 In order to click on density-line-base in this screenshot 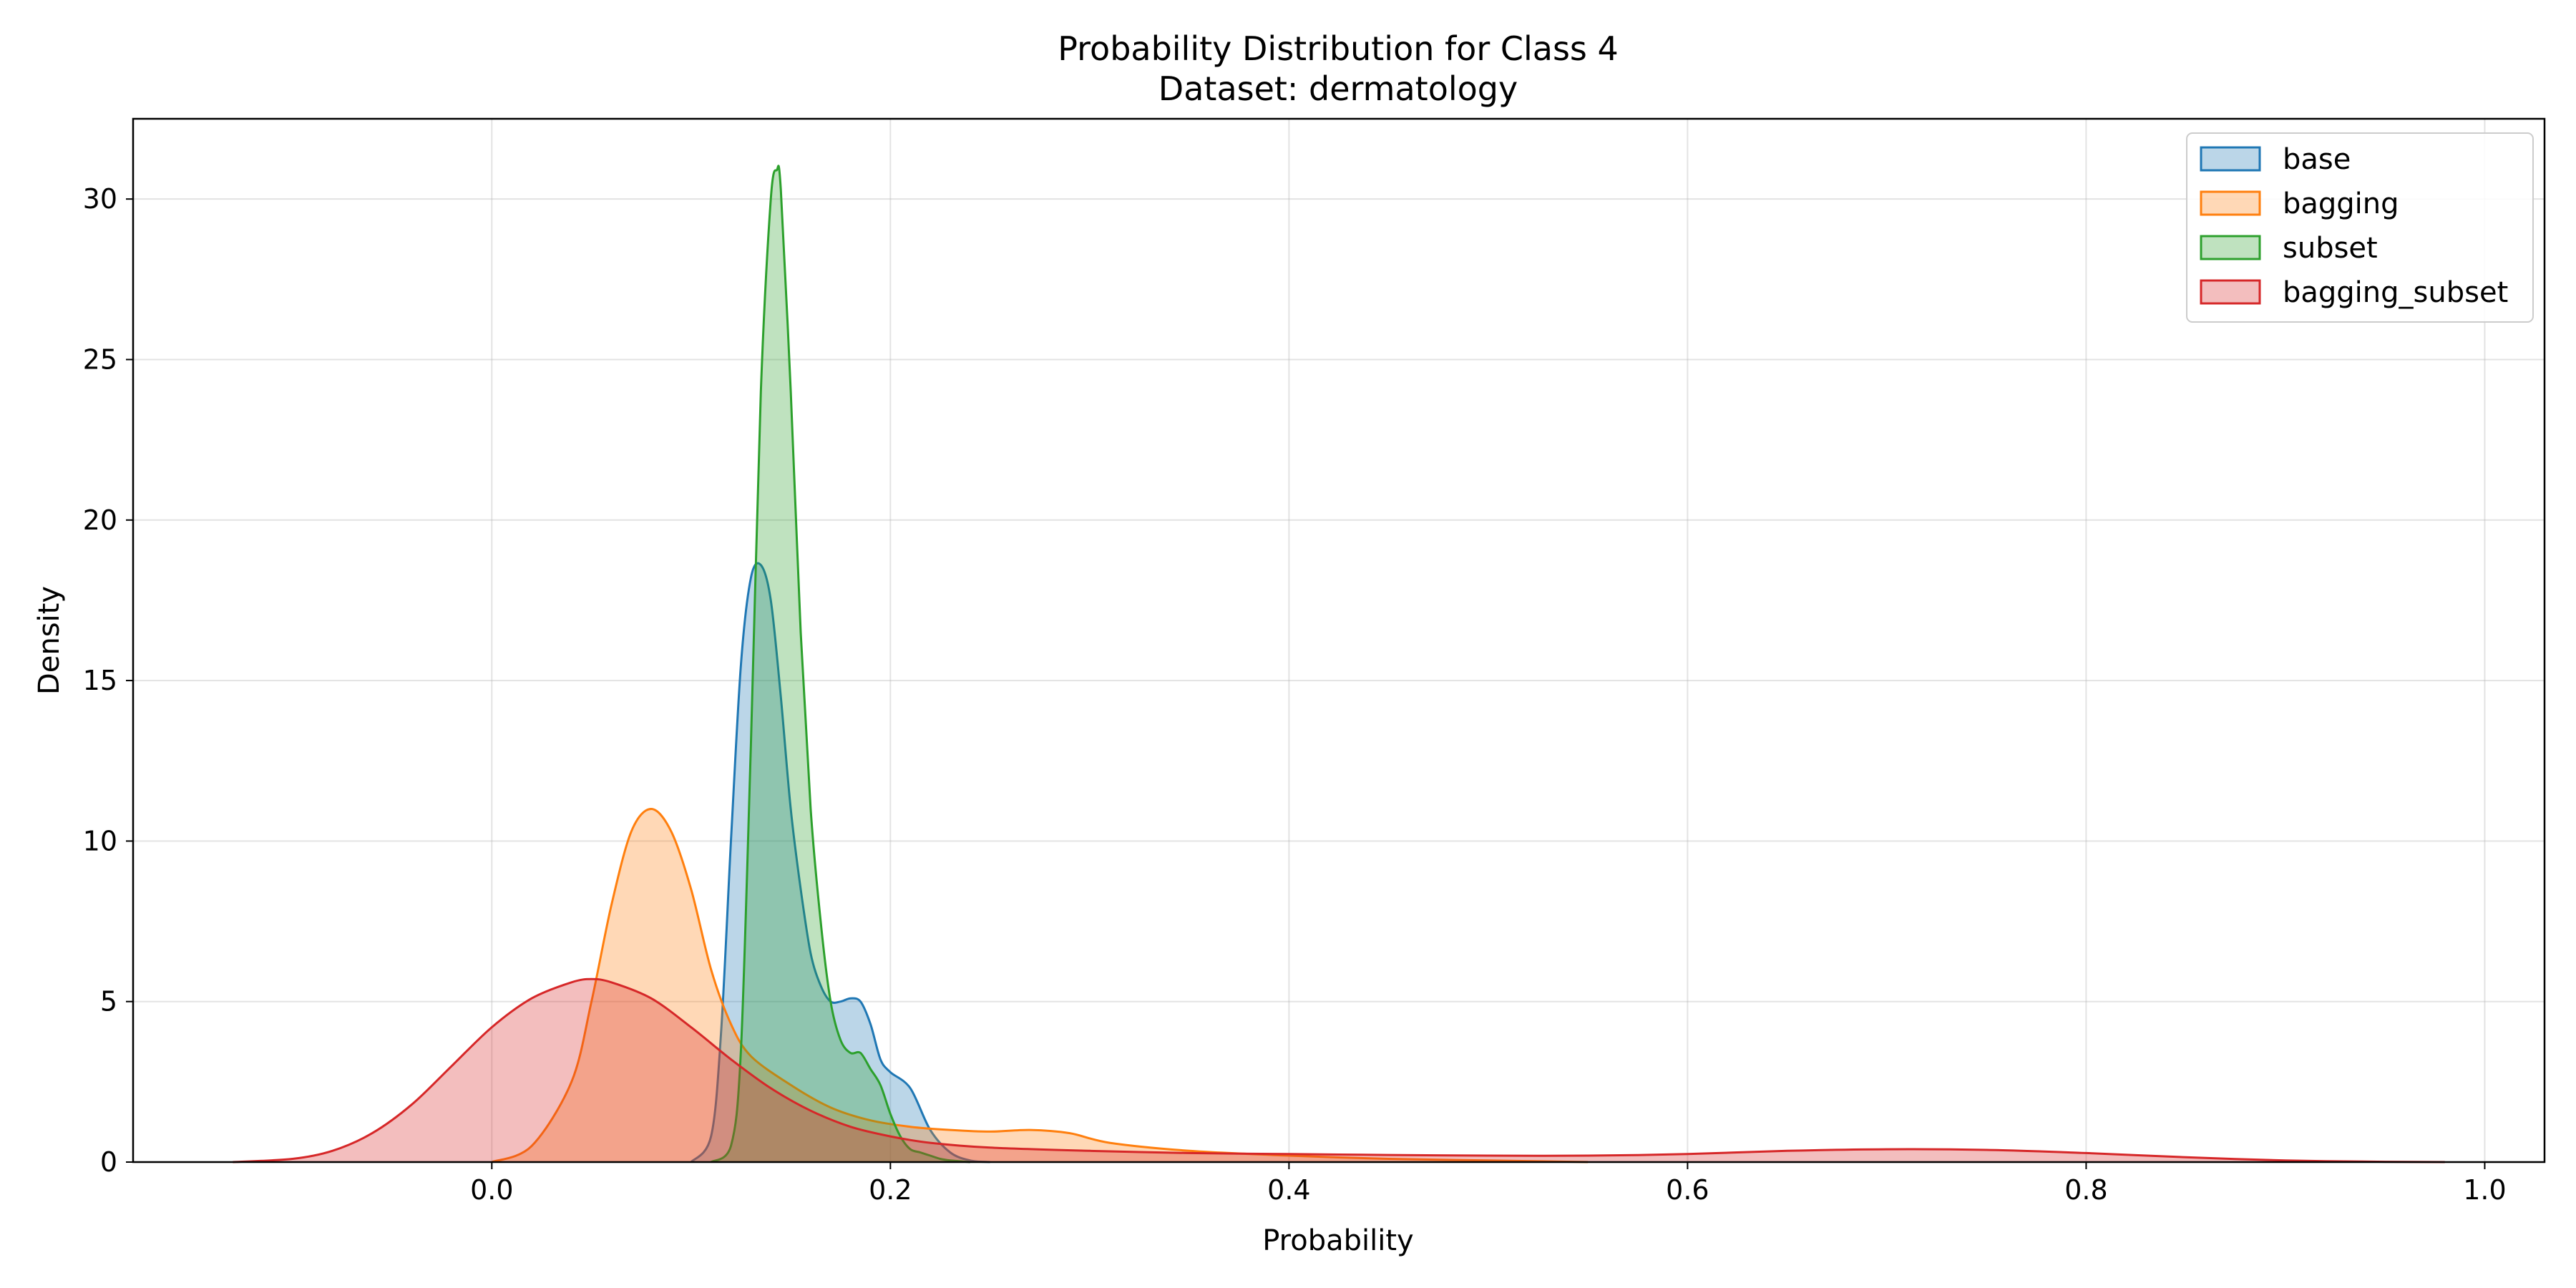, I will do `click(840, 862)`.